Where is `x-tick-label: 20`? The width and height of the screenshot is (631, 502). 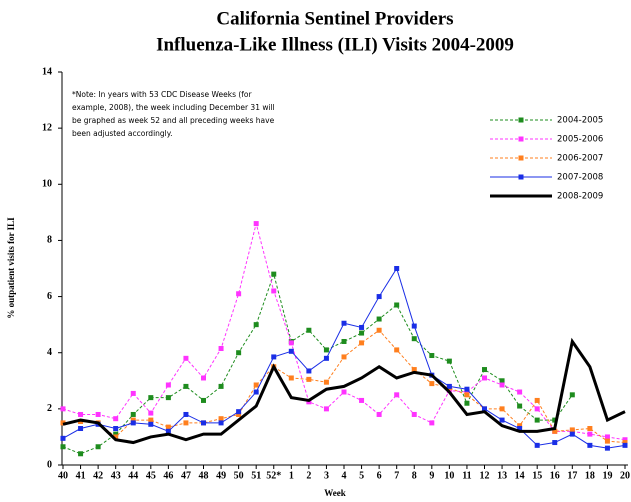 x-tick-label: 20 is located at coordinates (625, 475).